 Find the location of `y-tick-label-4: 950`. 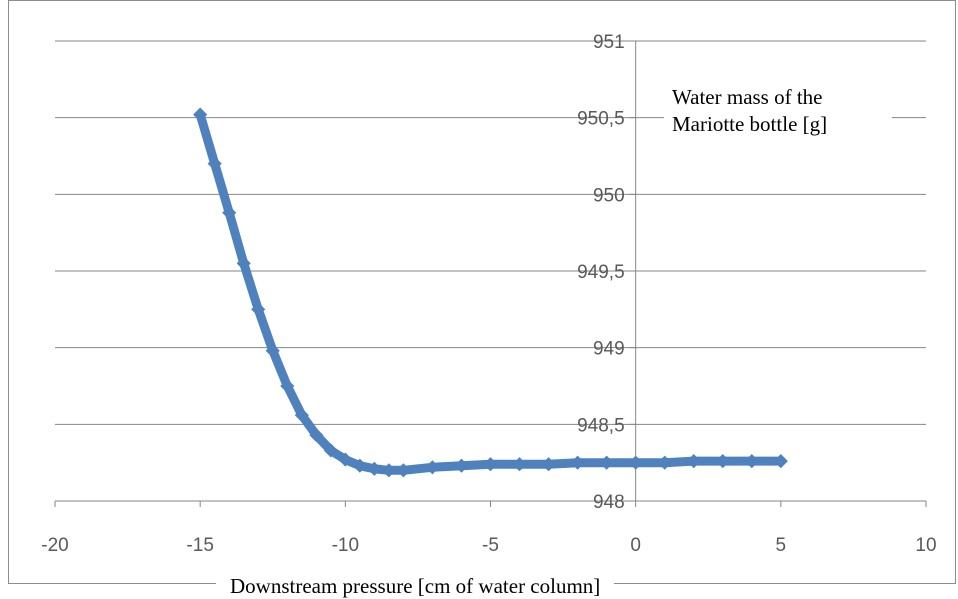

y-tick-label-4: 950 is located at coordinates (609, 195).